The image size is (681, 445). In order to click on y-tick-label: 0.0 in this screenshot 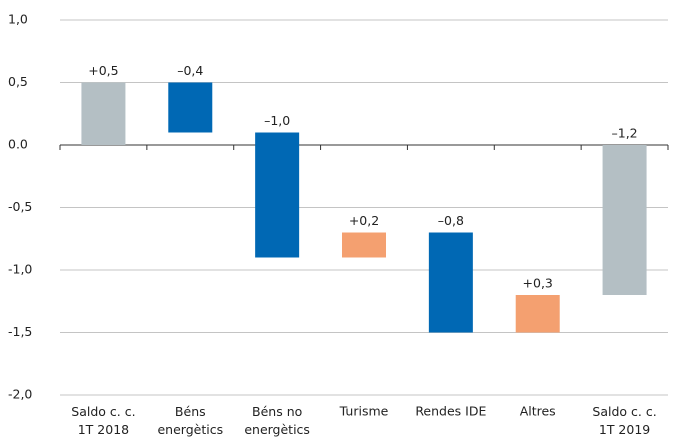, I will do `click(18, 144)`.